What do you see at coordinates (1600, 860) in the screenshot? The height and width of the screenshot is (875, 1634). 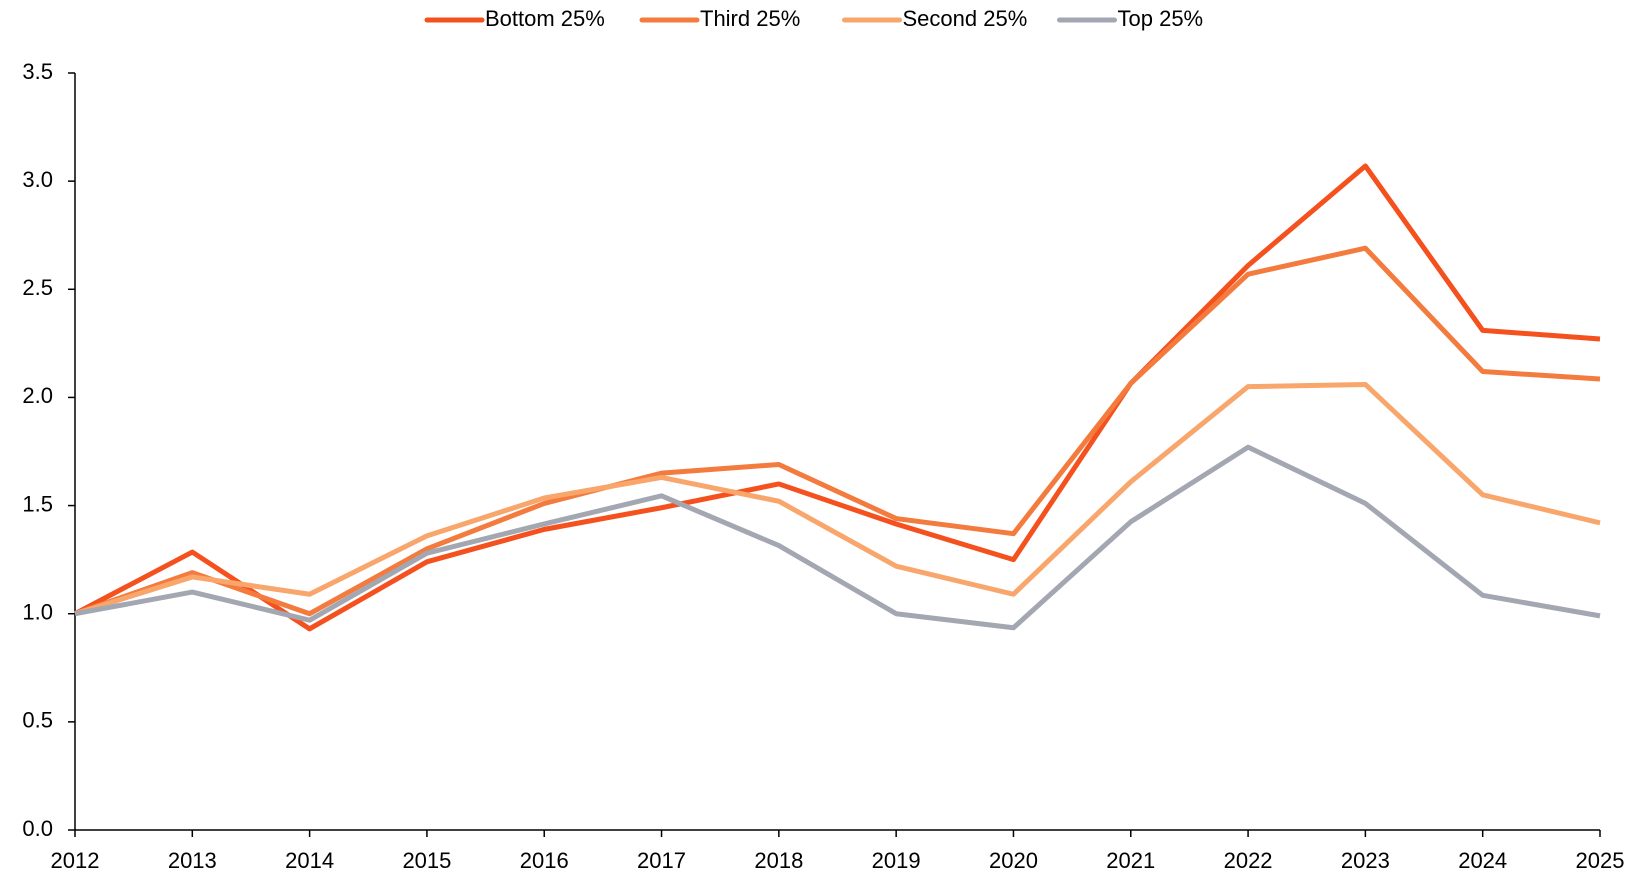 I see `x-tick-label: 2025` at bounding box center [1600, 860].